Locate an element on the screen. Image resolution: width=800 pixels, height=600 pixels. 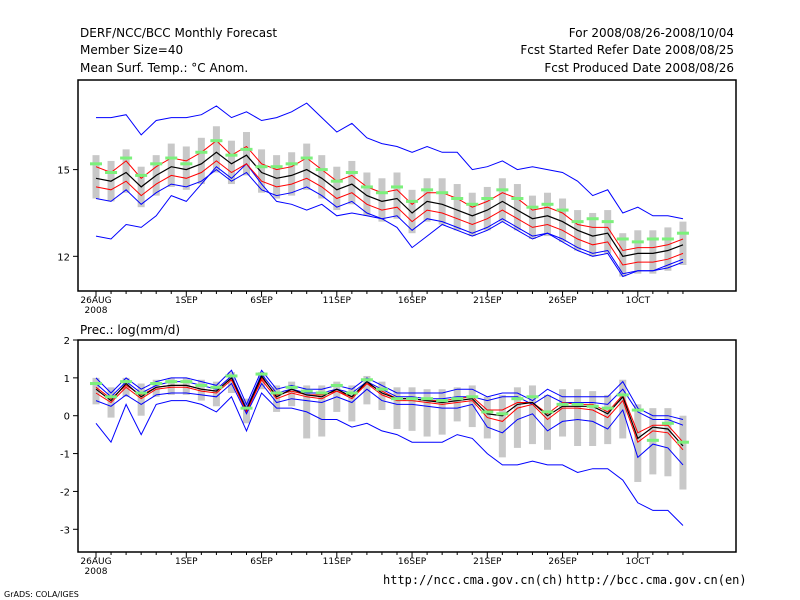
temp-xtick-label: 6SEP is located at coordinates (261, 301).